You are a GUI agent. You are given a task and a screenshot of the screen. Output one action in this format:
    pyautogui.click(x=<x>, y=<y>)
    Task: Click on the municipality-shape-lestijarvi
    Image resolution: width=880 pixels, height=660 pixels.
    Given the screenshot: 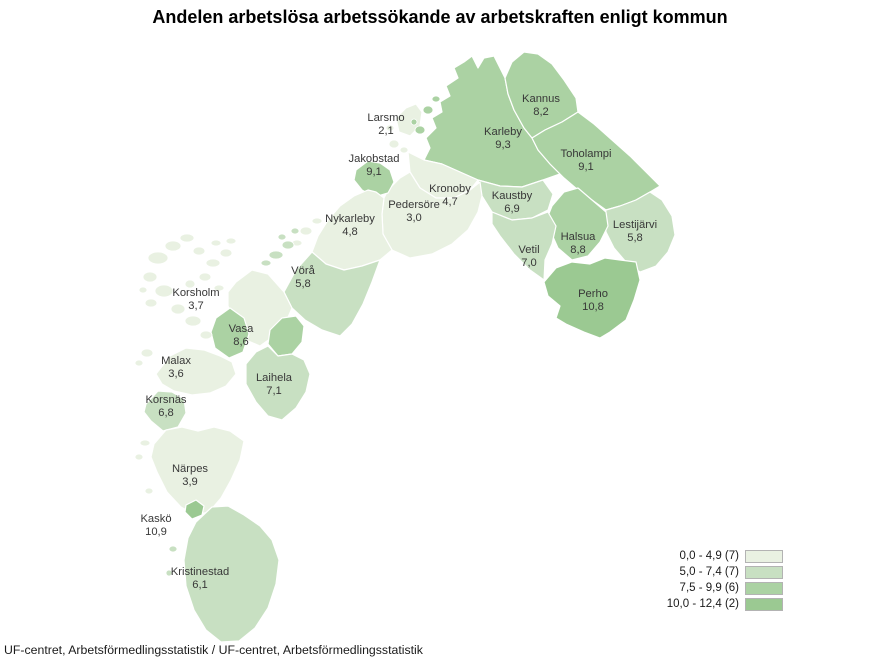 What is the action you would take?
    pyautogui.click(x=639, y=232)
    